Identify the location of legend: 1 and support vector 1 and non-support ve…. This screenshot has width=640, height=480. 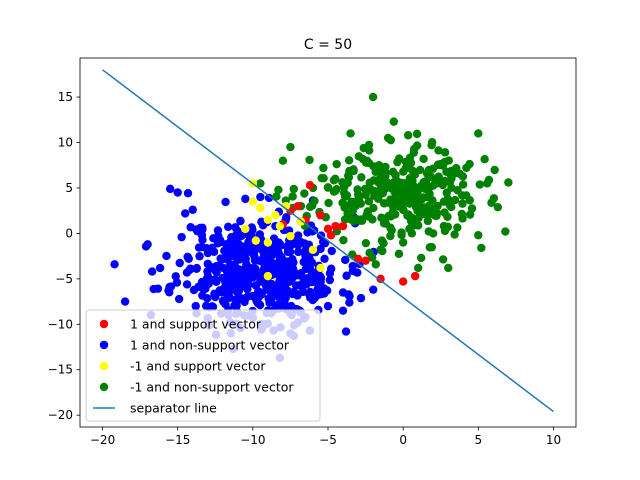
(203, 365).